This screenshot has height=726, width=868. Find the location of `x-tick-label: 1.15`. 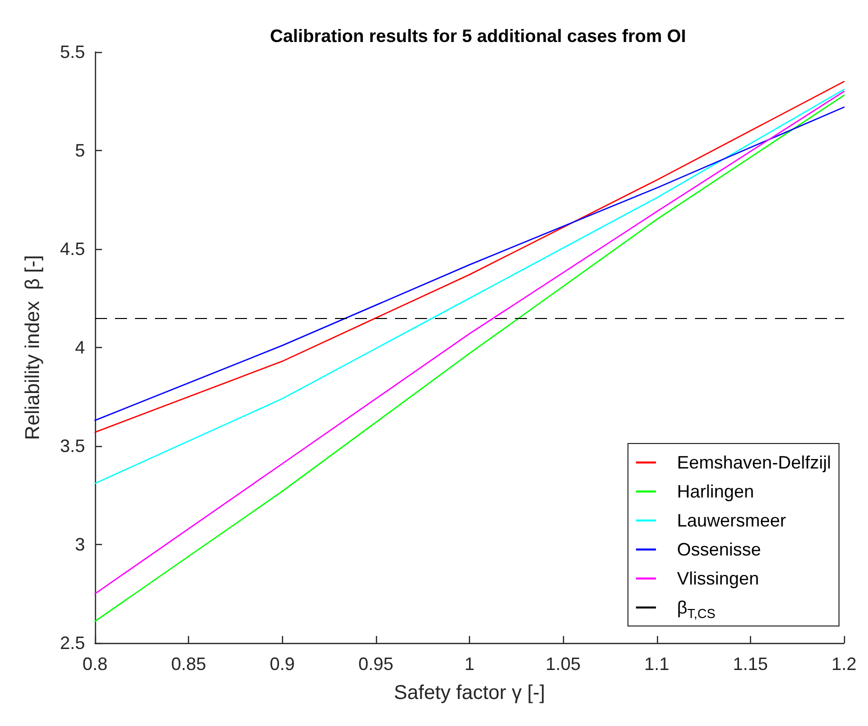

x-tick-label: 1.15 is located at coordinates (750, 664).